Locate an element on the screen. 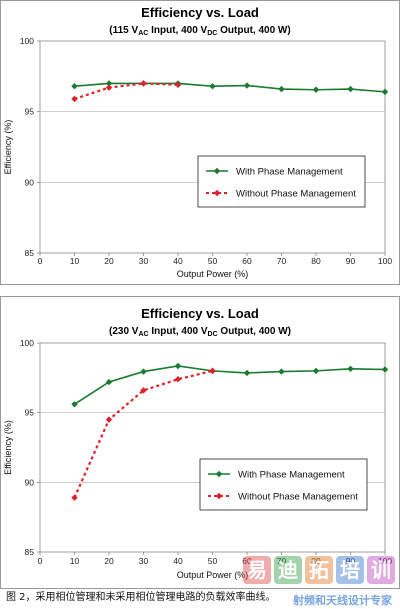  watermark-char: 培 is located at coordinates (350, 570).